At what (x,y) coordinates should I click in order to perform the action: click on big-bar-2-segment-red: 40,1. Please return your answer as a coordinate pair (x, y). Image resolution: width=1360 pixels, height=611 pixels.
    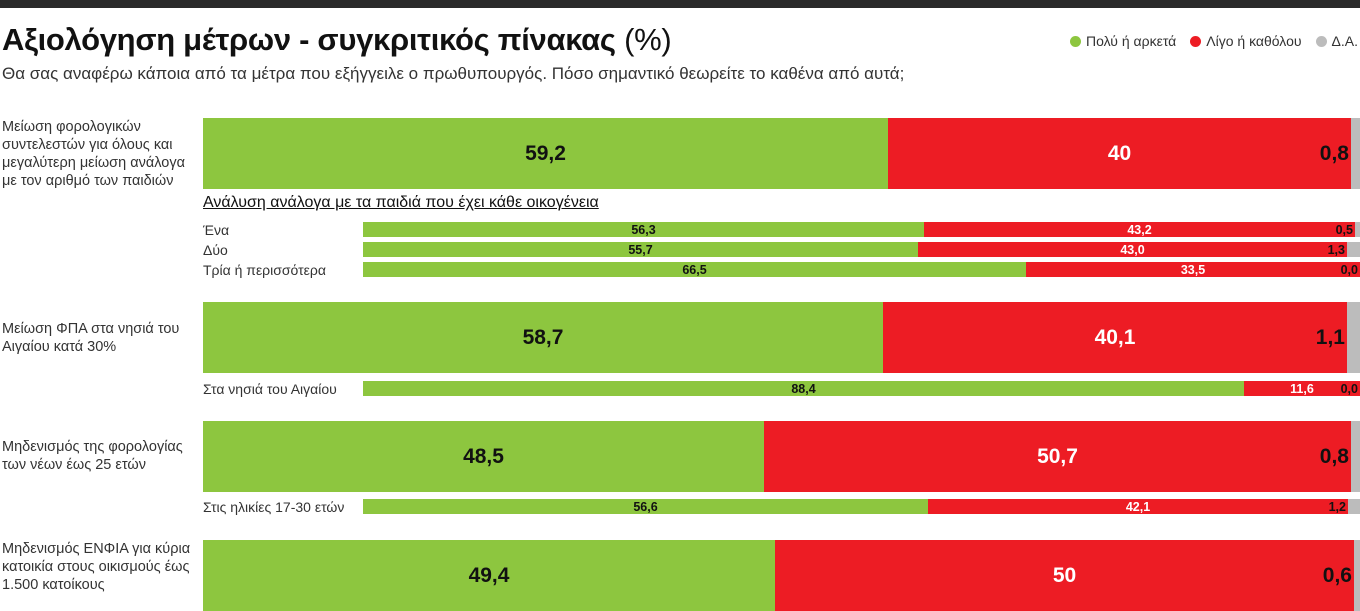
    Looking at the image, I should click on (1115, 337).